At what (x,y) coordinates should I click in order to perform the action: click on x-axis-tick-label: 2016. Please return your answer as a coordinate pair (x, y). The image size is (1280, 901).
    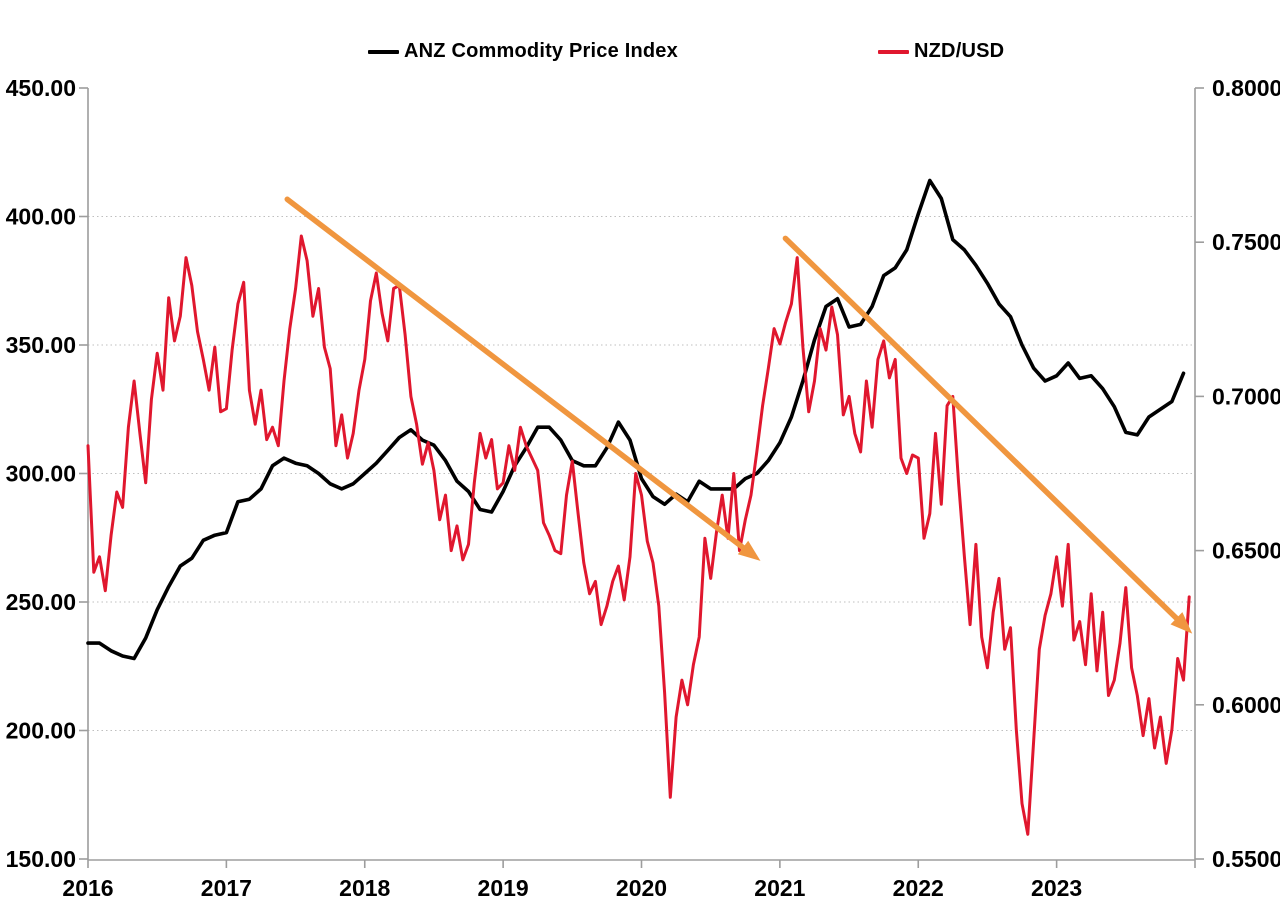
    Looking at the image, I should click on (87, 888).